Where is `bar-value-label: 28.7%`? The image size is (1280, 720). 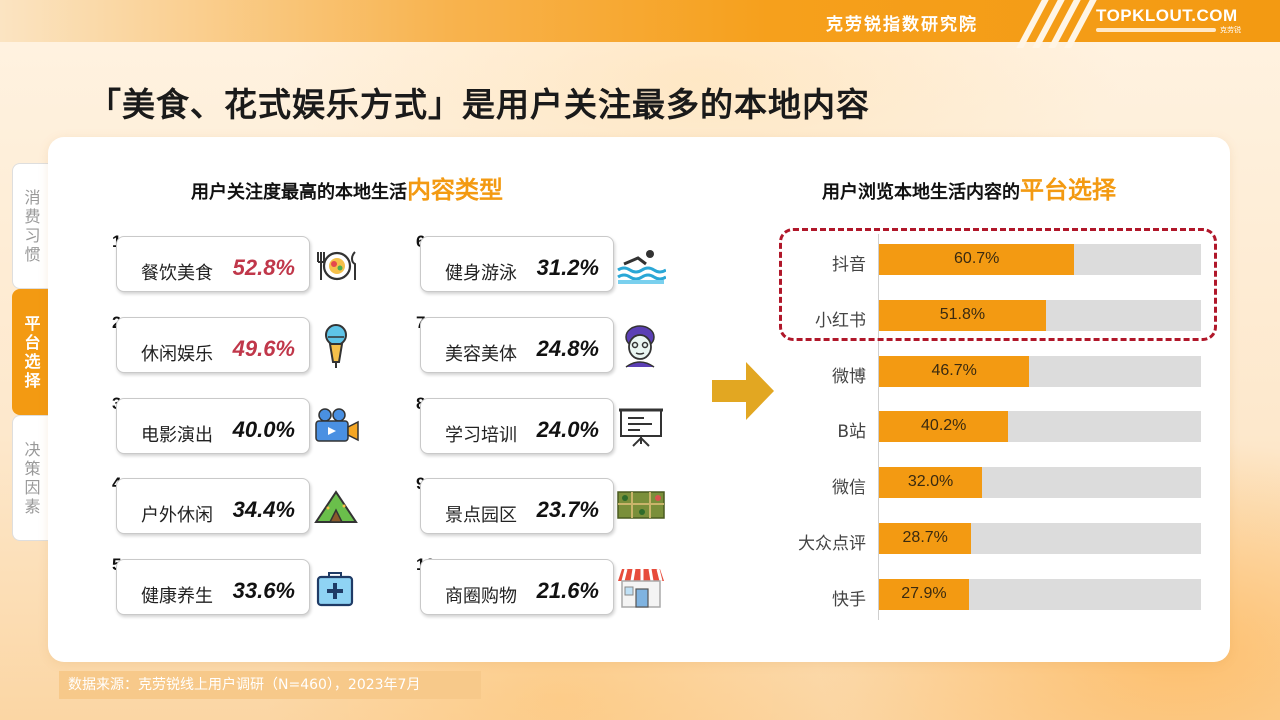 bar-value-label: 28.7% is located at coordinates (925, 537).